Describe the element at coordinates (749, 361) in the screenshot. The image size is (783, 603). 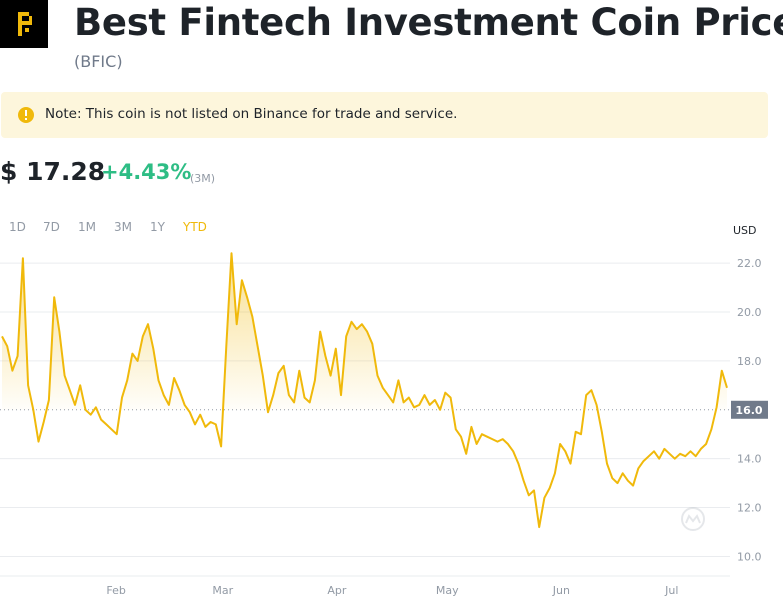
I see `y-tick-label: 18.0` at that location.